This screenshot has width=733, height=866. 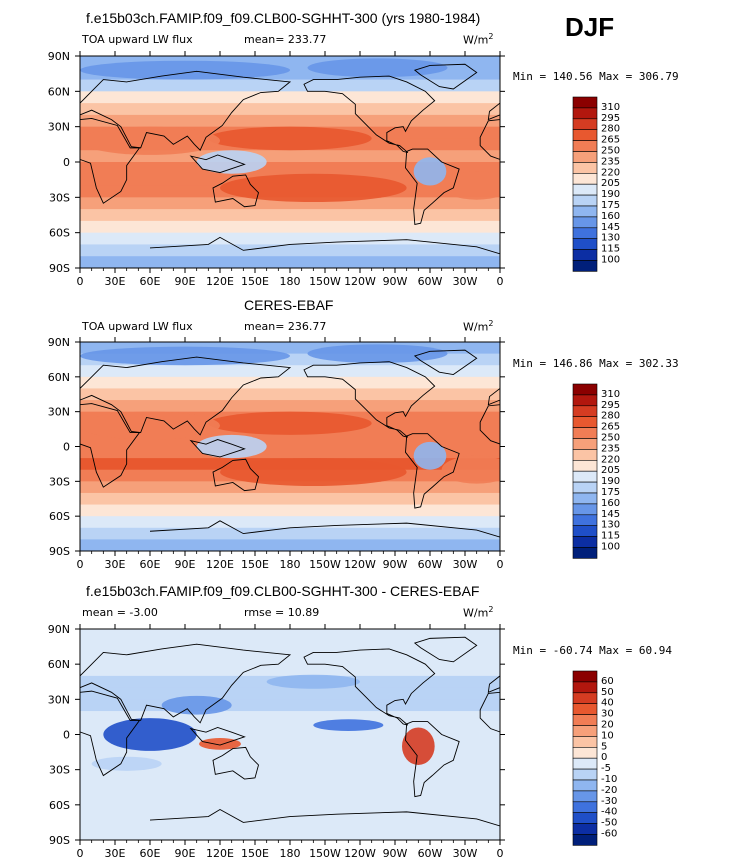 I want to click on x-tick-label: 30W, so click(x=465, y=281).